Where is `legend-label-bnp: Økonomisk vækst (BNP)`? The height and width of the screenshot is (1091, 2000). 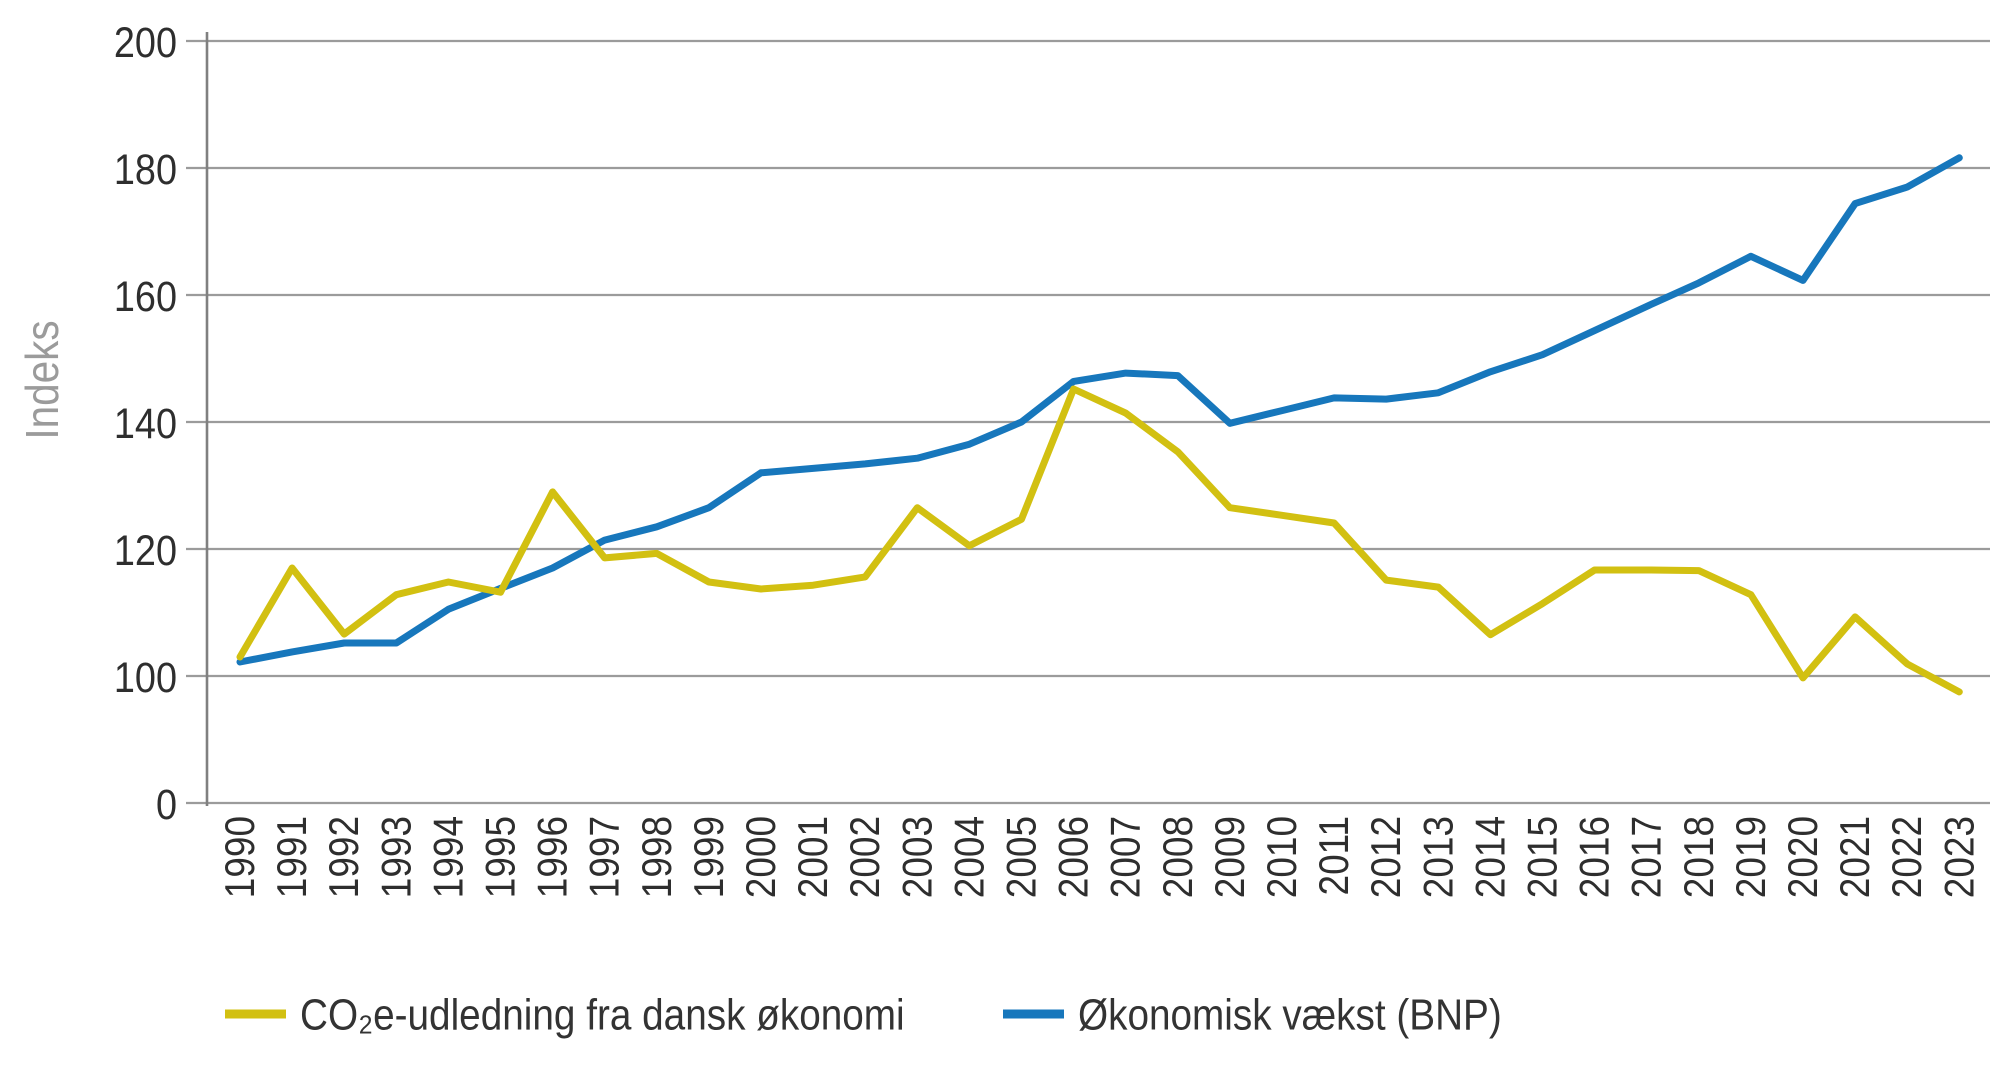
legend-label-bnp: Økonomisk vækst (BNP) is located at coordinates (1290, 1014).